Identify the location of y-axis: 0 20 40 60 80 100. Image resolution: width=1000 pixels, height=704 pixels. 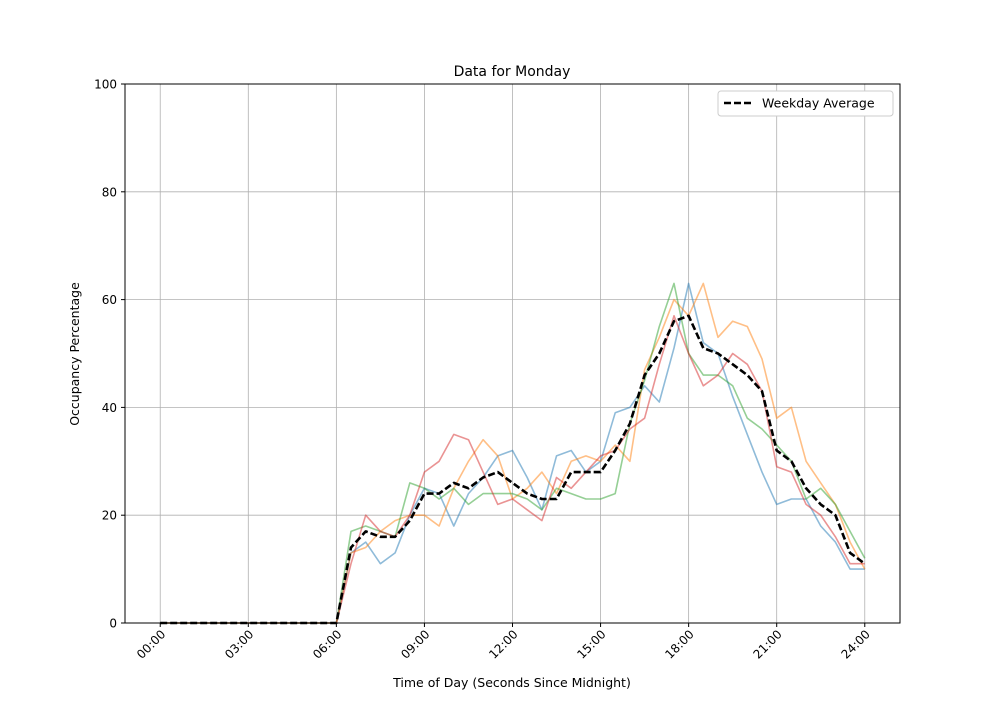
(109, 354).